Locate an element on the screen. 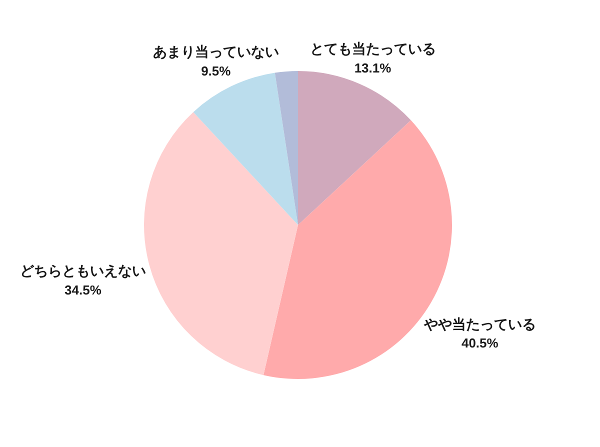  slice-label: やや当たっている is located at coordinates (479, 324).